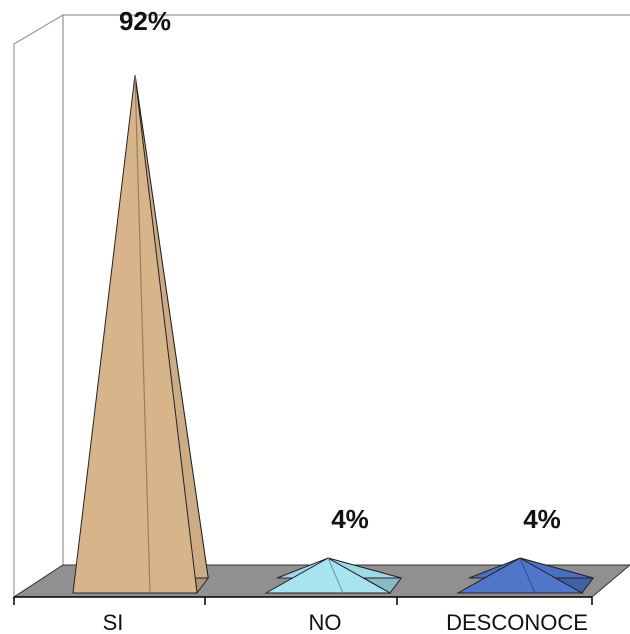  What do you see at coordinates (38, 306) in the screenshot?
I see `side-wall` at bounding box center [38, 306].